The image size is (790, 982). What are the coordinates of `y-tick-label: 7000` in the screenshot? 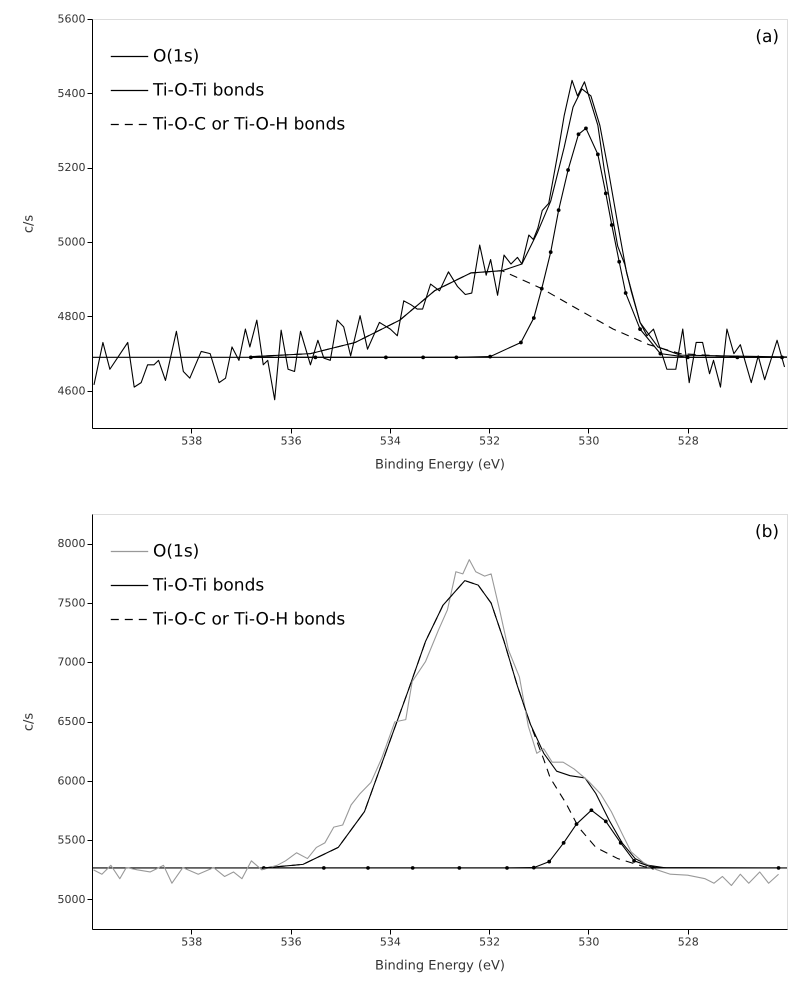 It's located at (72, 662).